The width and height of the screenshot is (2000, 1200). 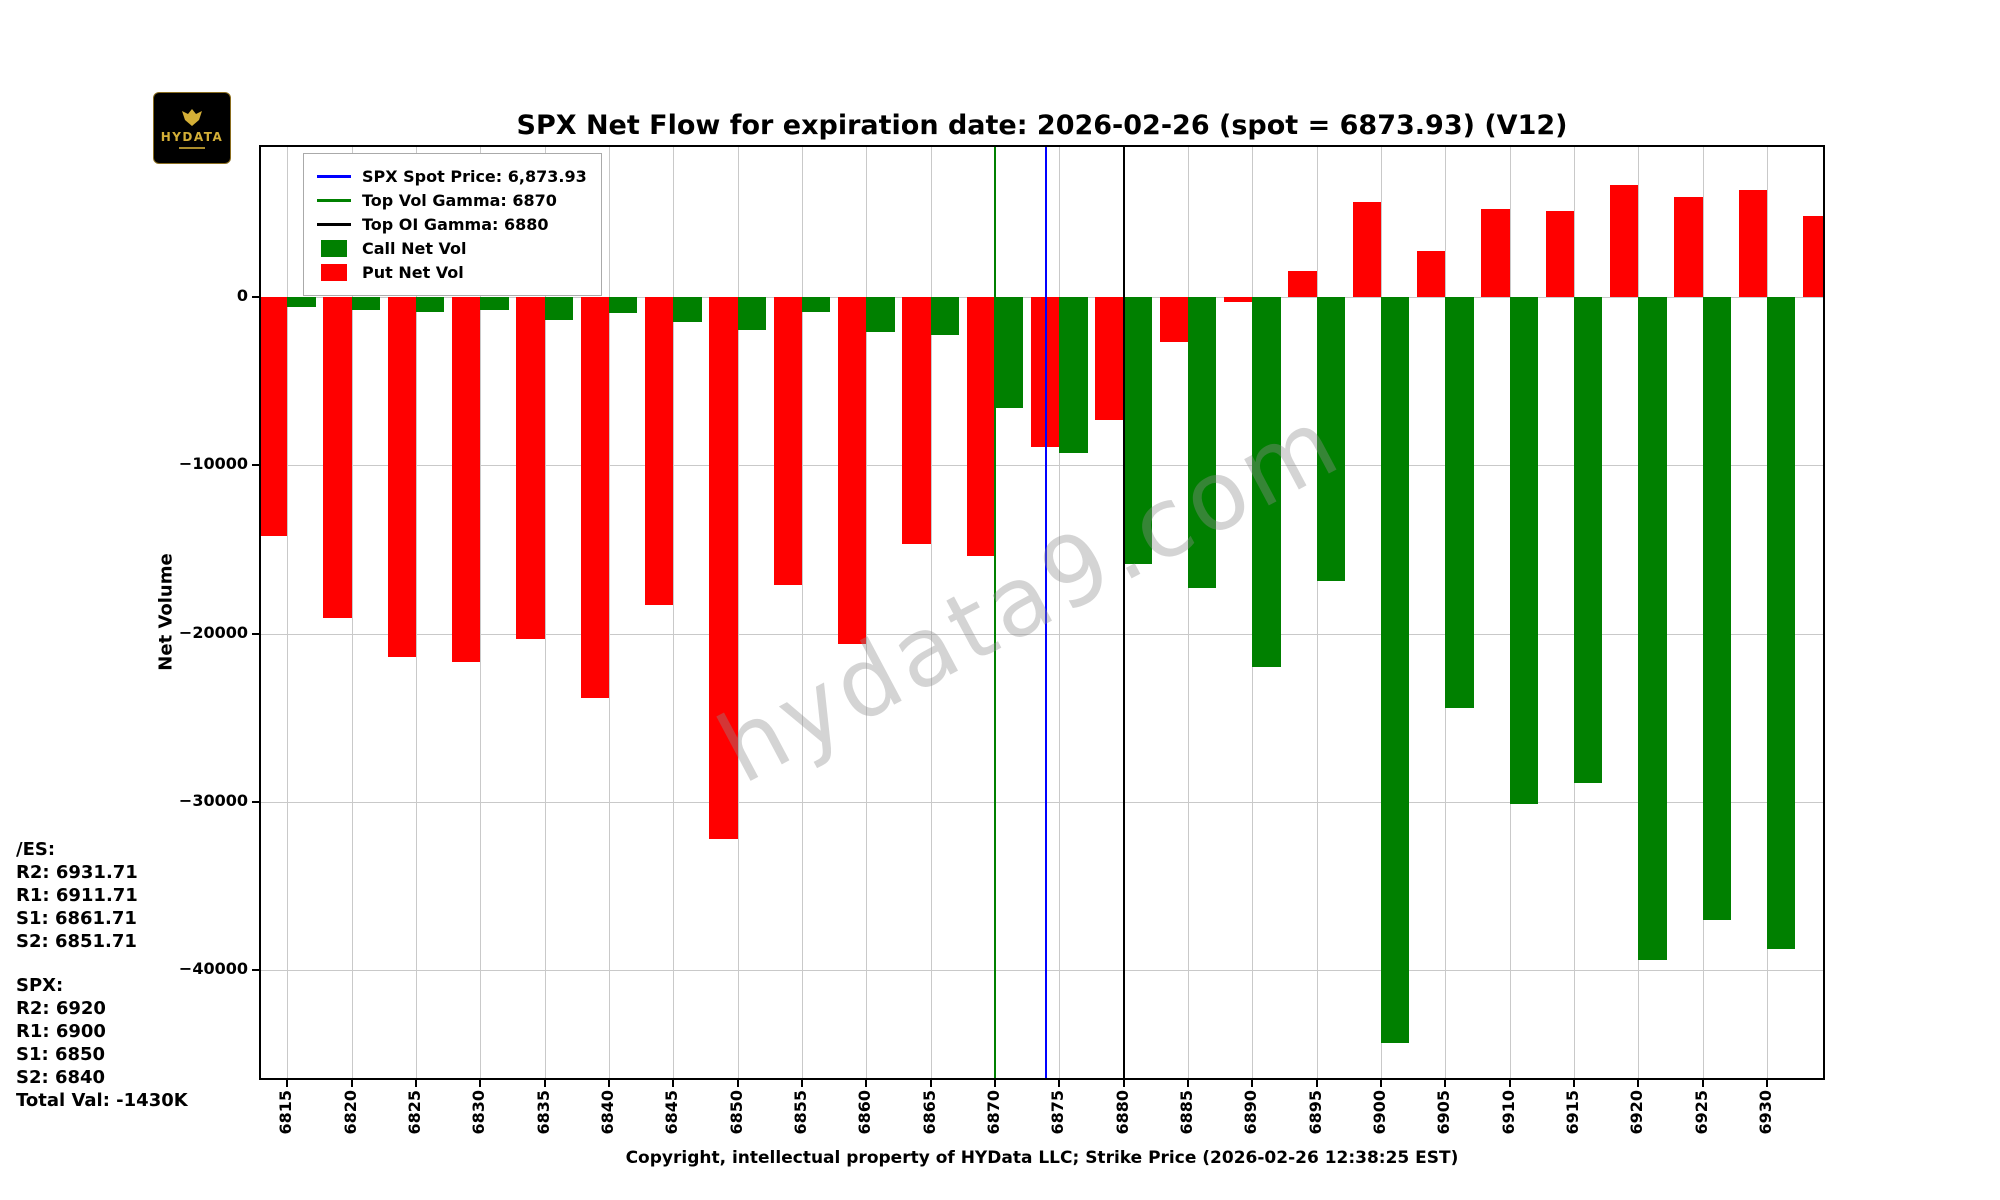 What do you see at coordinates (865, 1112) in the screenshot?
I see `x-tick-label: 6860` at bounding box center [865, 1112].